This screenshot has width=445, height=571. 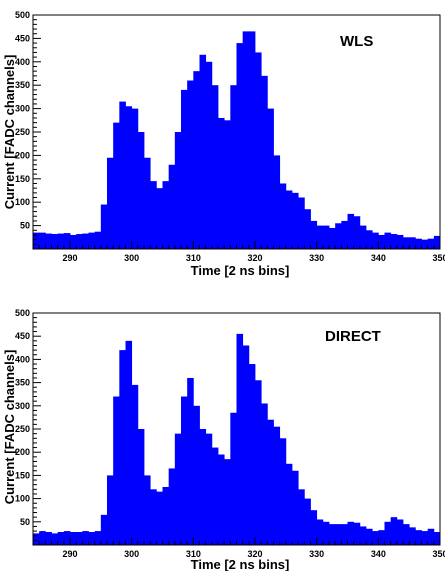 What do you see at coordinates (131, 258) in the screenshot?
I see `wls-x-tick-label: 300` at bounding box center [131, 258].